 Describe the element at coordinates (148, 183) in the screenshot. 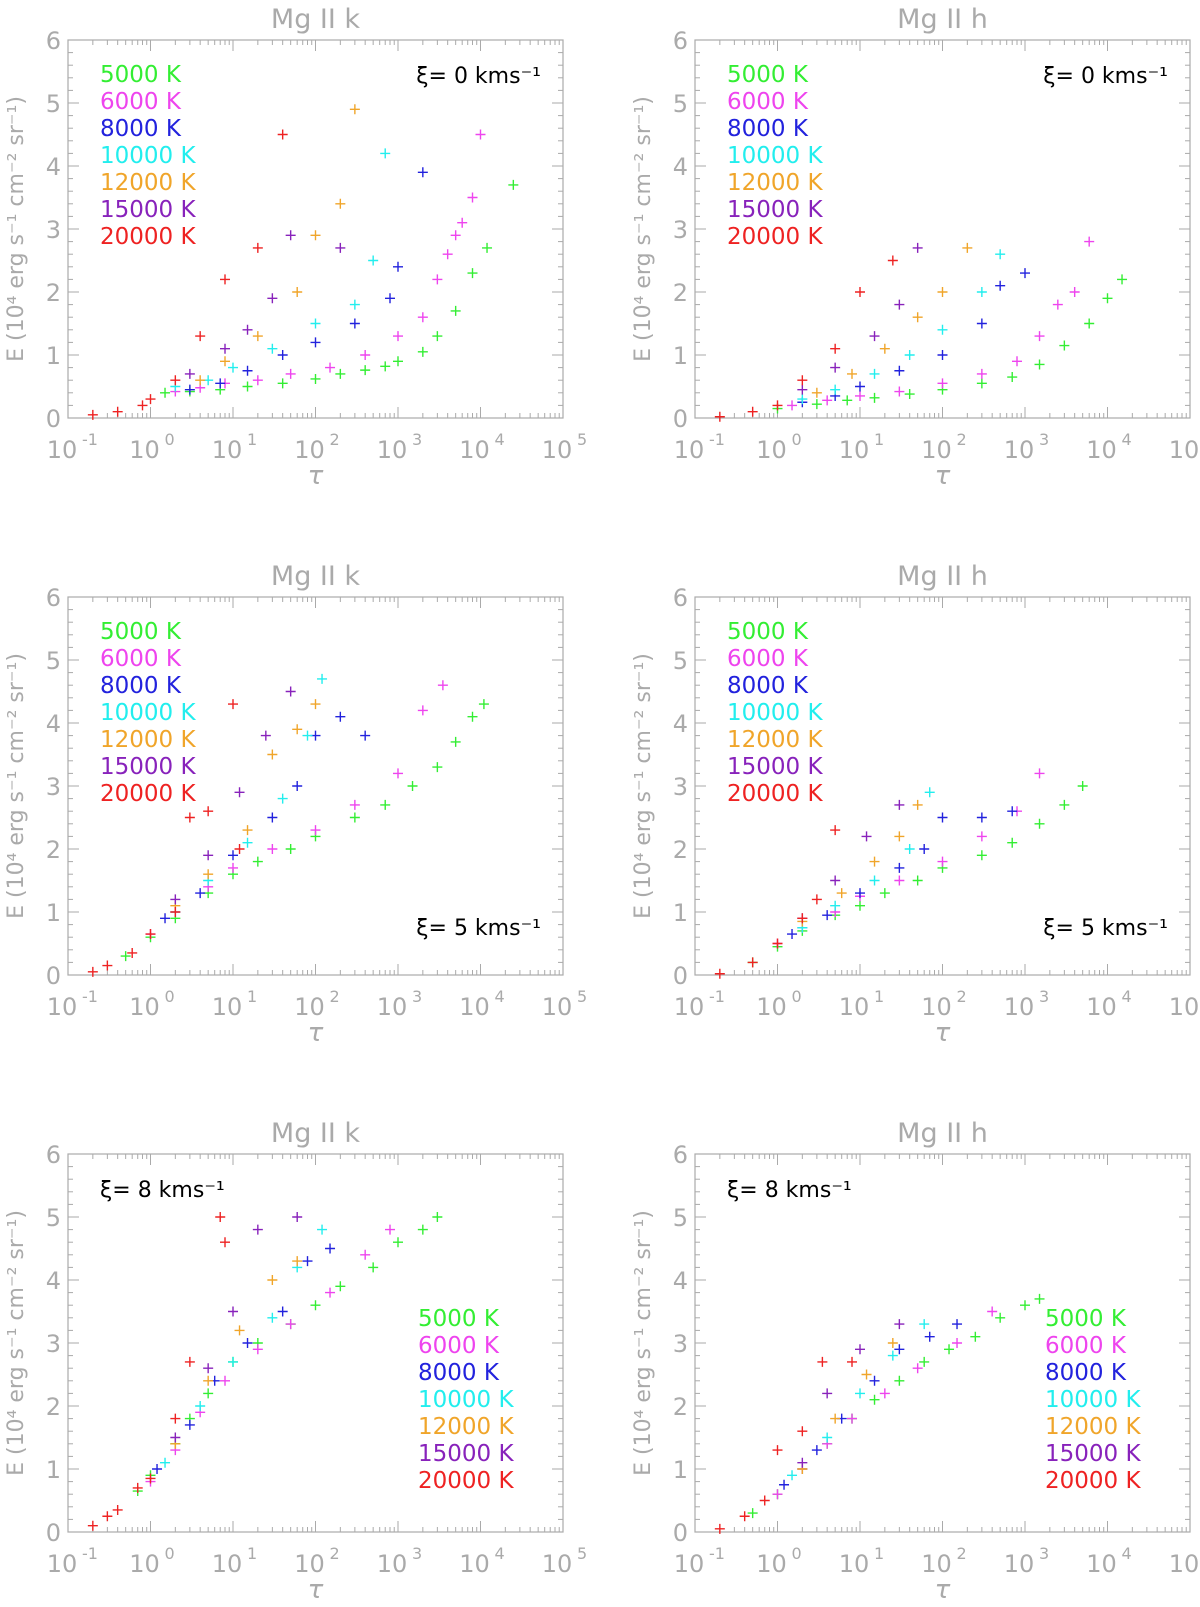

I see `legend-item: 12000 K` at that location.